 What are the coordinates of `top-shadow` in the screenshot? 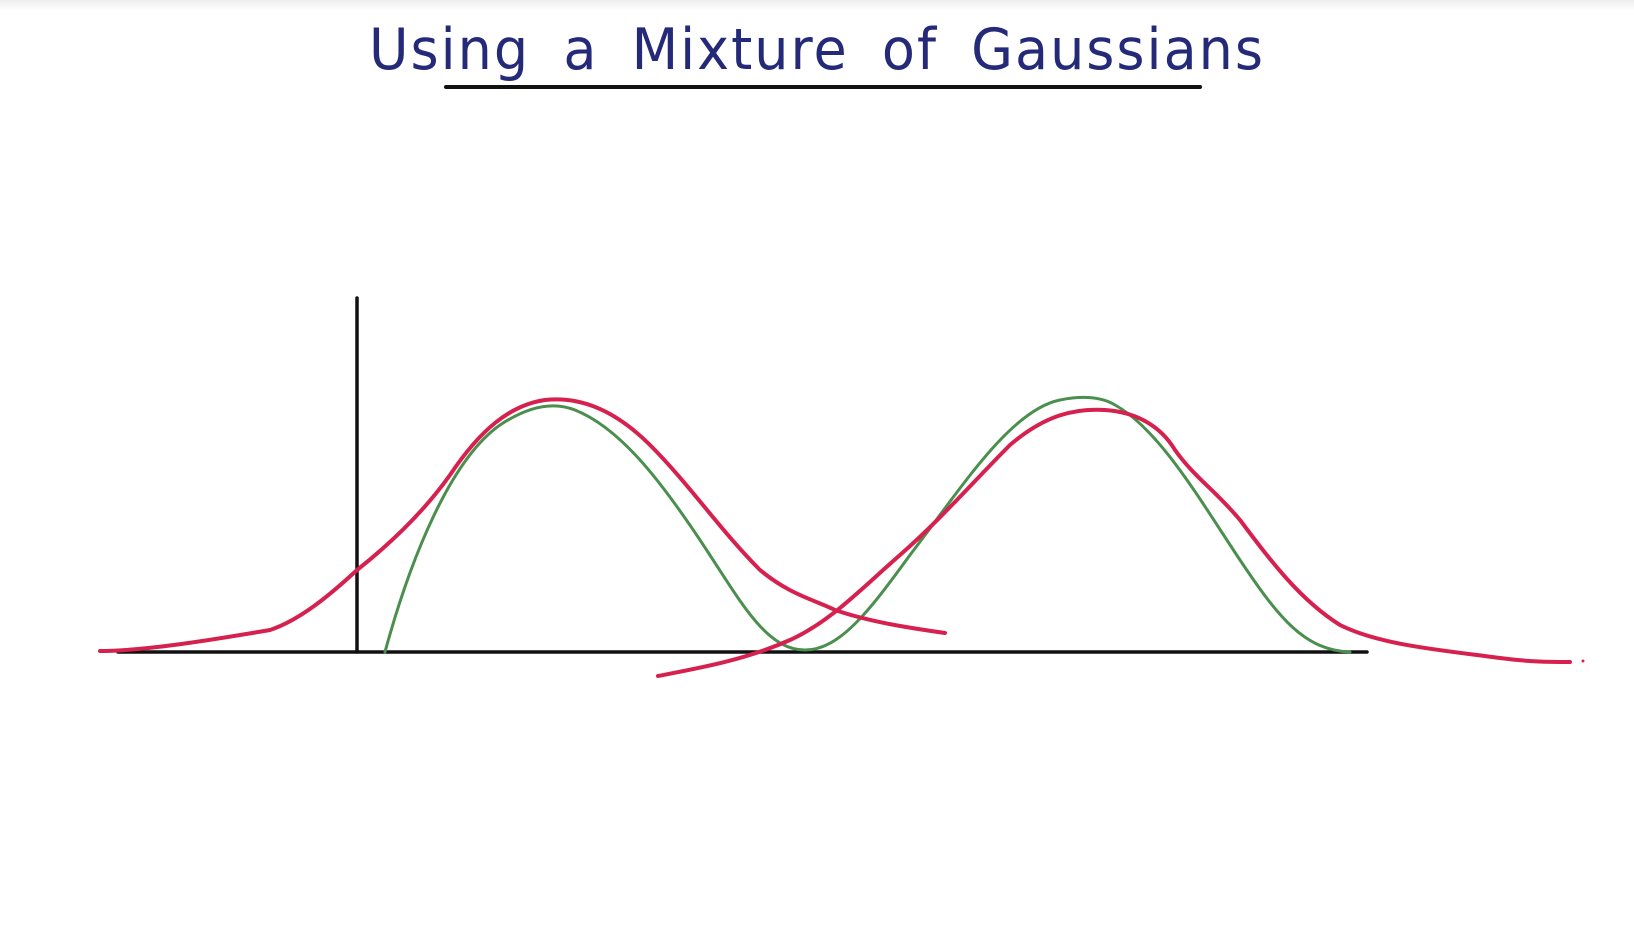 It's located at (817, 5).